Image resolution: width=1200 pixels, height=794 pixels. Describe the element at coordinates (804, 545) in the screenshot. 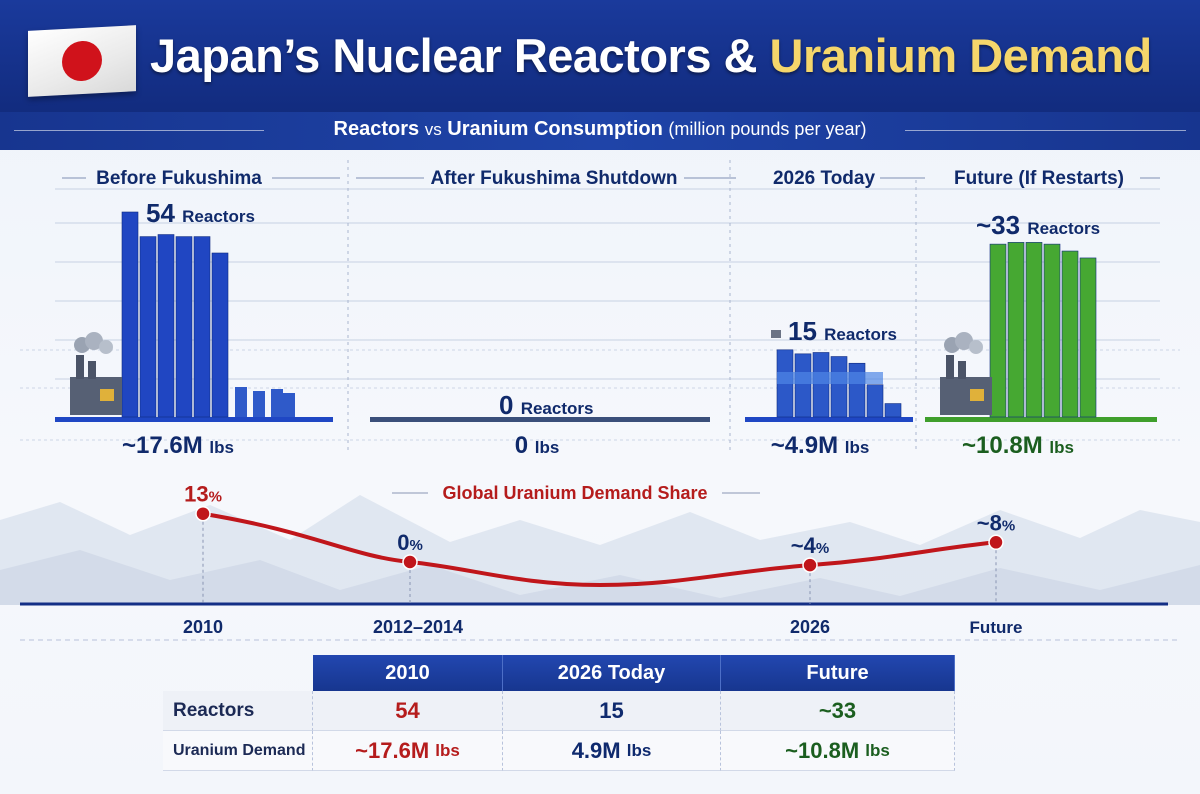

I see `data-label-num: ~4` at that location.